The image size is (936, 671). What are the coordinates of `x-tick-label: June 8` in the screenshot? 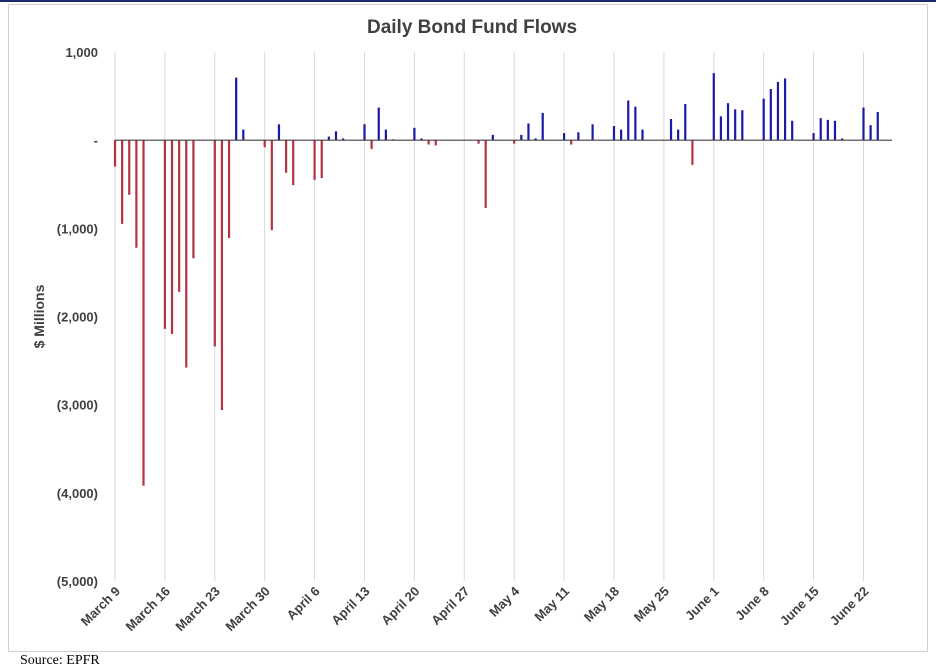 It's located at (752, 604).